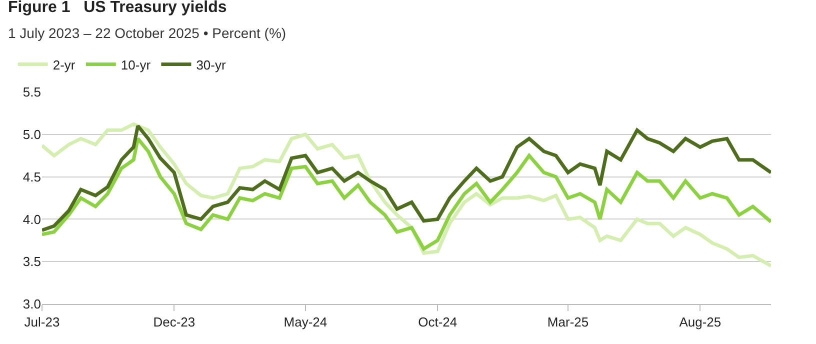 The width and height of the screenshot is (816, 344). What do you see at coordinates (31, 92) in the screenshot?
I see `y-tick-label: 5.5` at bounding box center [31, 92].